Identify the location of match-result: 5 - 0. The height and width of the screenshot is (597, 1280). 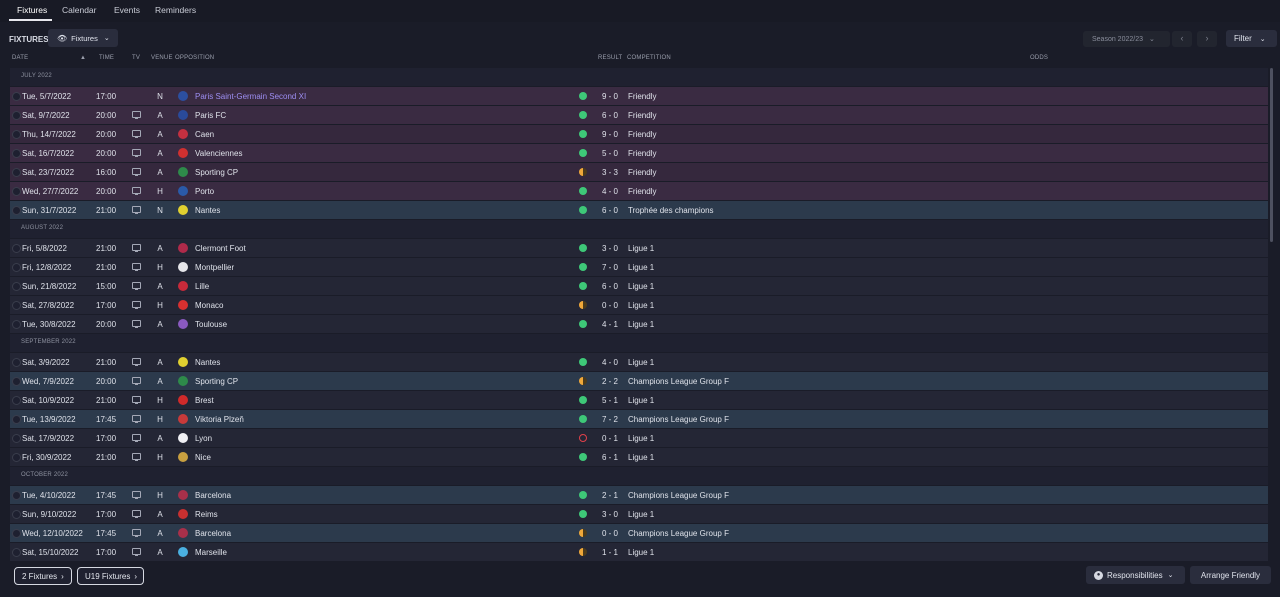
(609, 153).